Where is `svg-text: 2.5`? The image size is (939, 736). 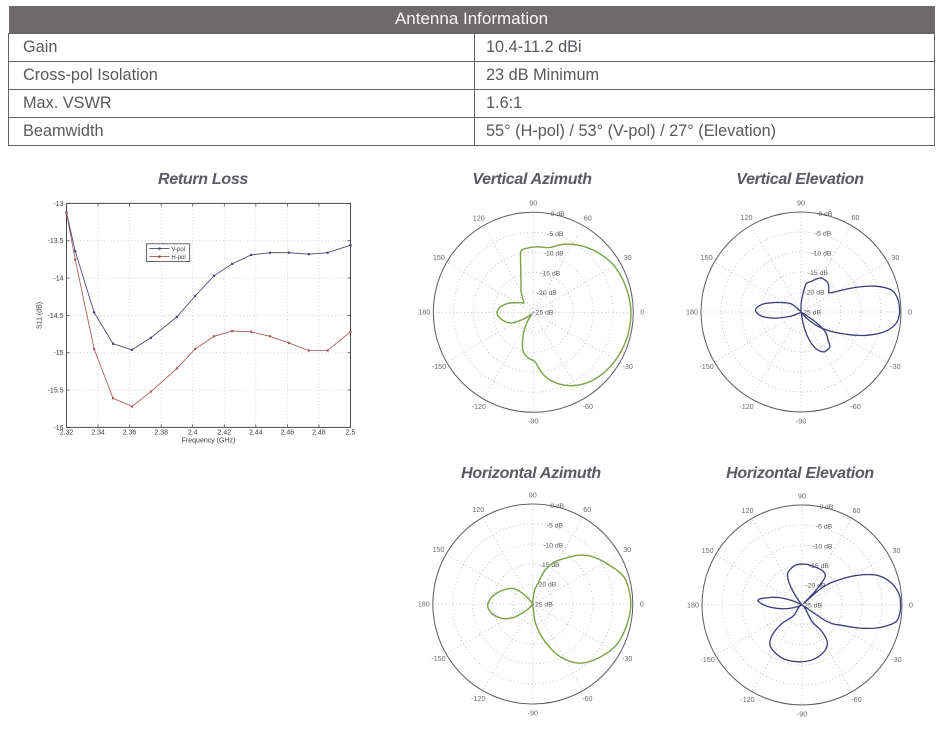
svg-text: 2.5 is located at coordinates (351, 432).